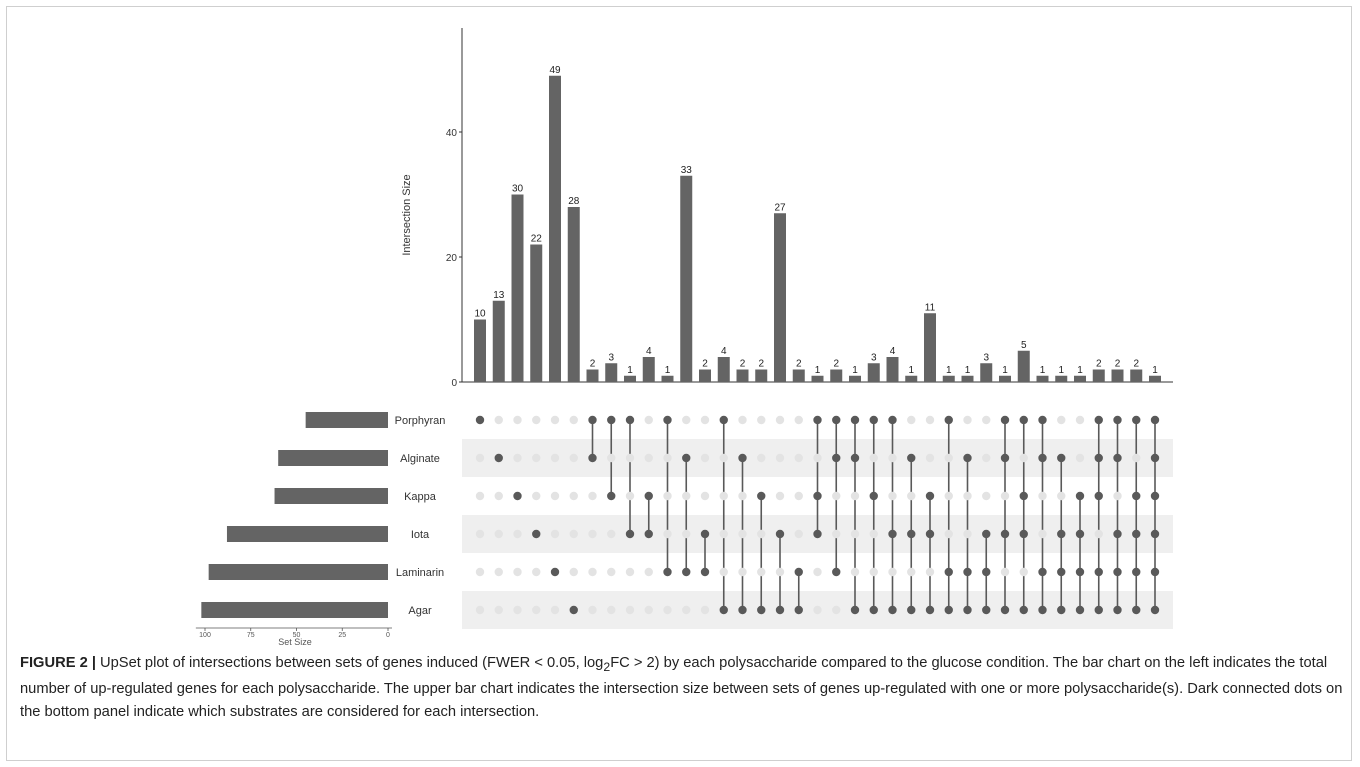 The width and height of the screenshot is (1360, 767). I want to click on bar-value-label: 33, so click(687, 170).